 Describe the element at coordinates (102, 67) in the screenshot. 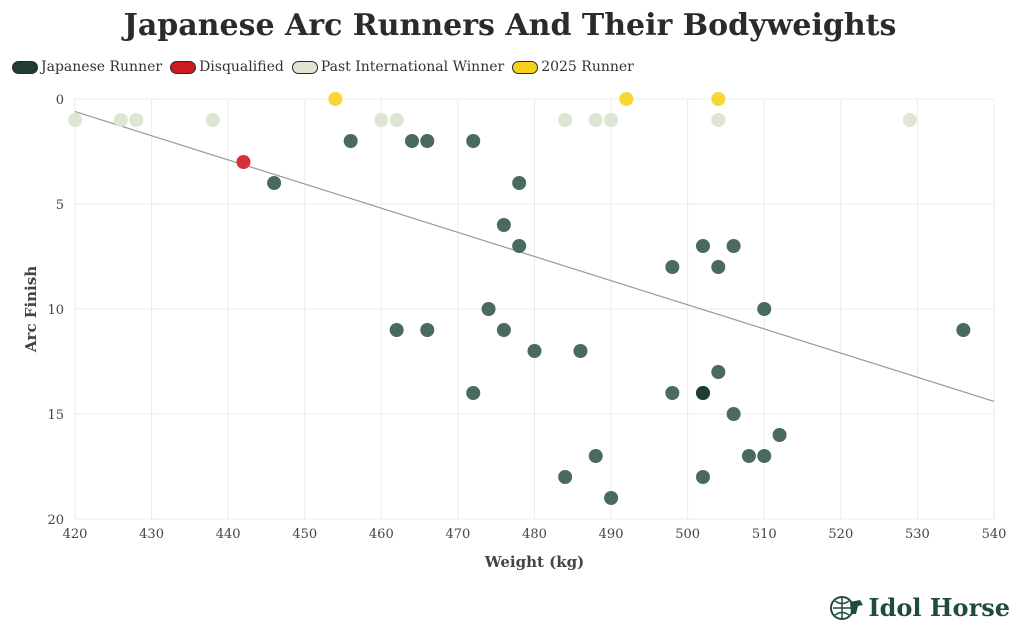

I see `legend-label: Japanese Runner` at that location.